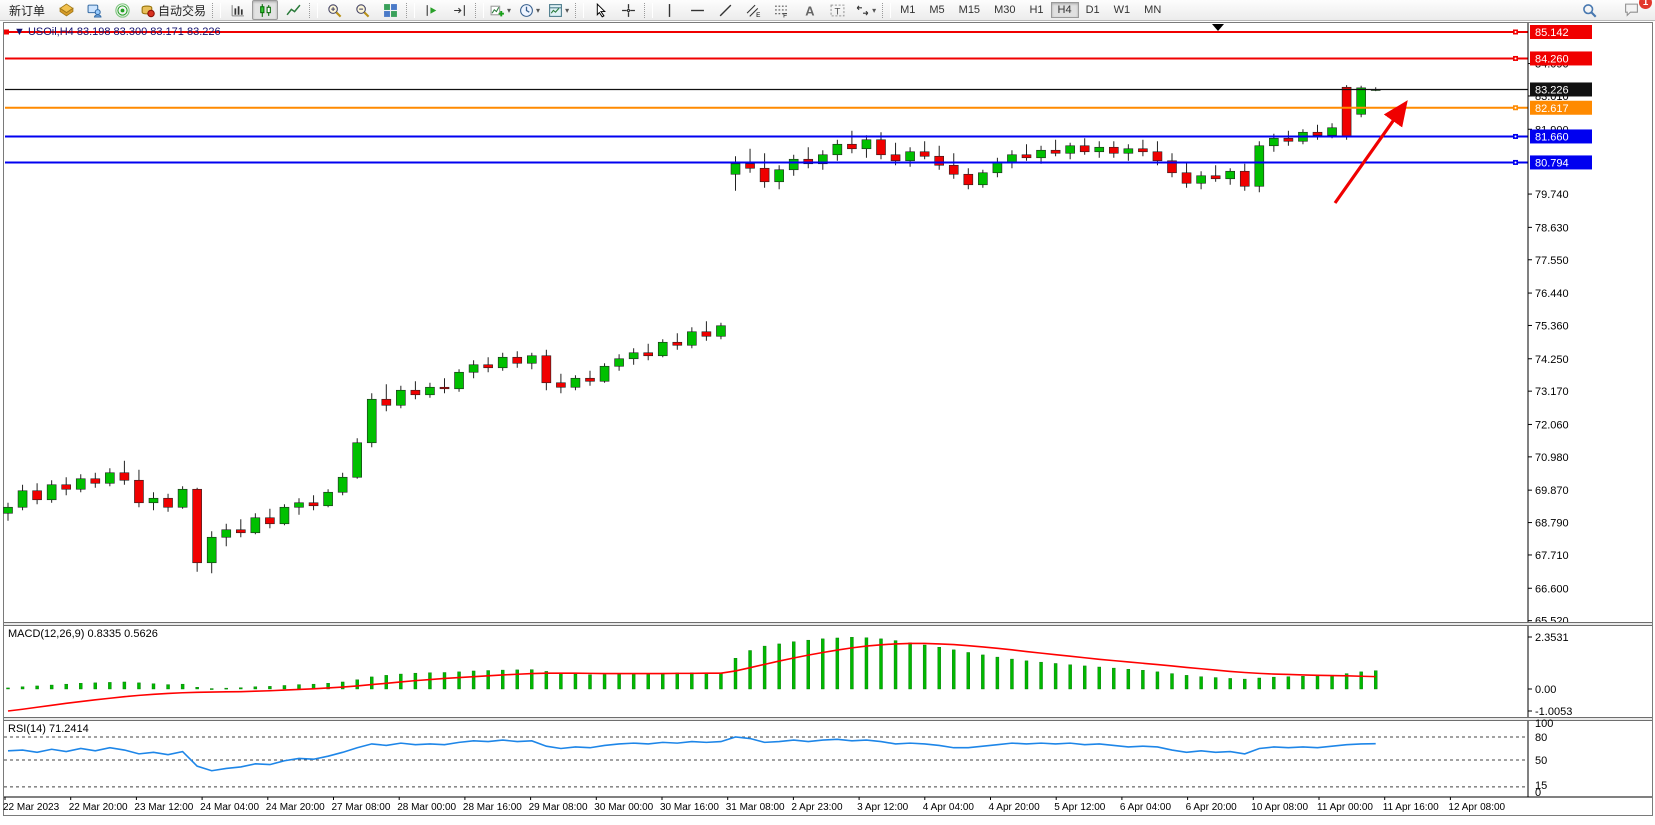 Image resolution: width=1655 pixels, height=825 pixels. I want to click on timeframe-button-h4: H4, so click(1064, 10).